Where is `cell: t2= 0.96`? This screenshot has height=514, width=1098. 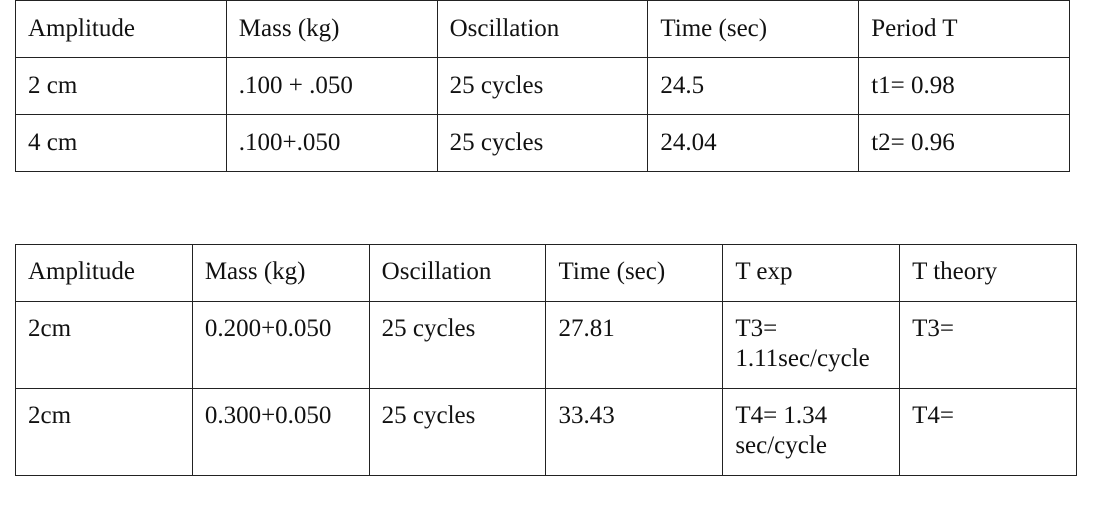 cell: t2= 0.96 is located at coordinates (964, 143).